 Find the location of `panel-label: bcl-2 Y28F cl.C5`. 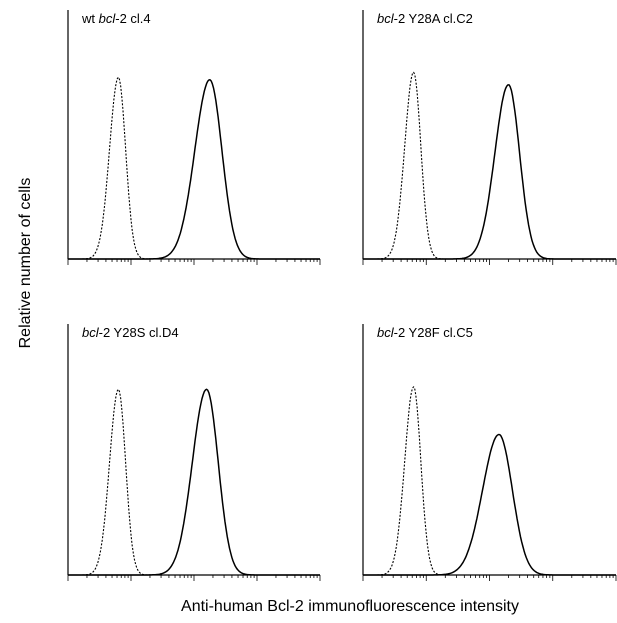

panel-label: bcl-2 Y28F cl.C5 is located at coordinates (425, 332).